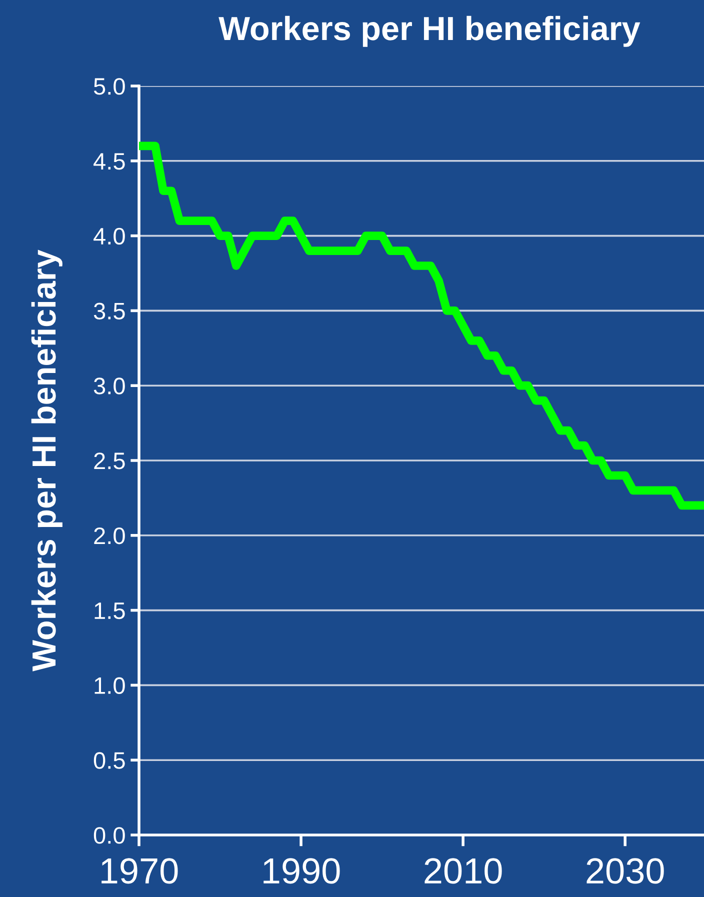 The width and height of the screenshot is (704, 897). Describe the element at coordinates (429, 31) in the screenshot. I see `chart-title: Workers per HI beneficiary` at that location.